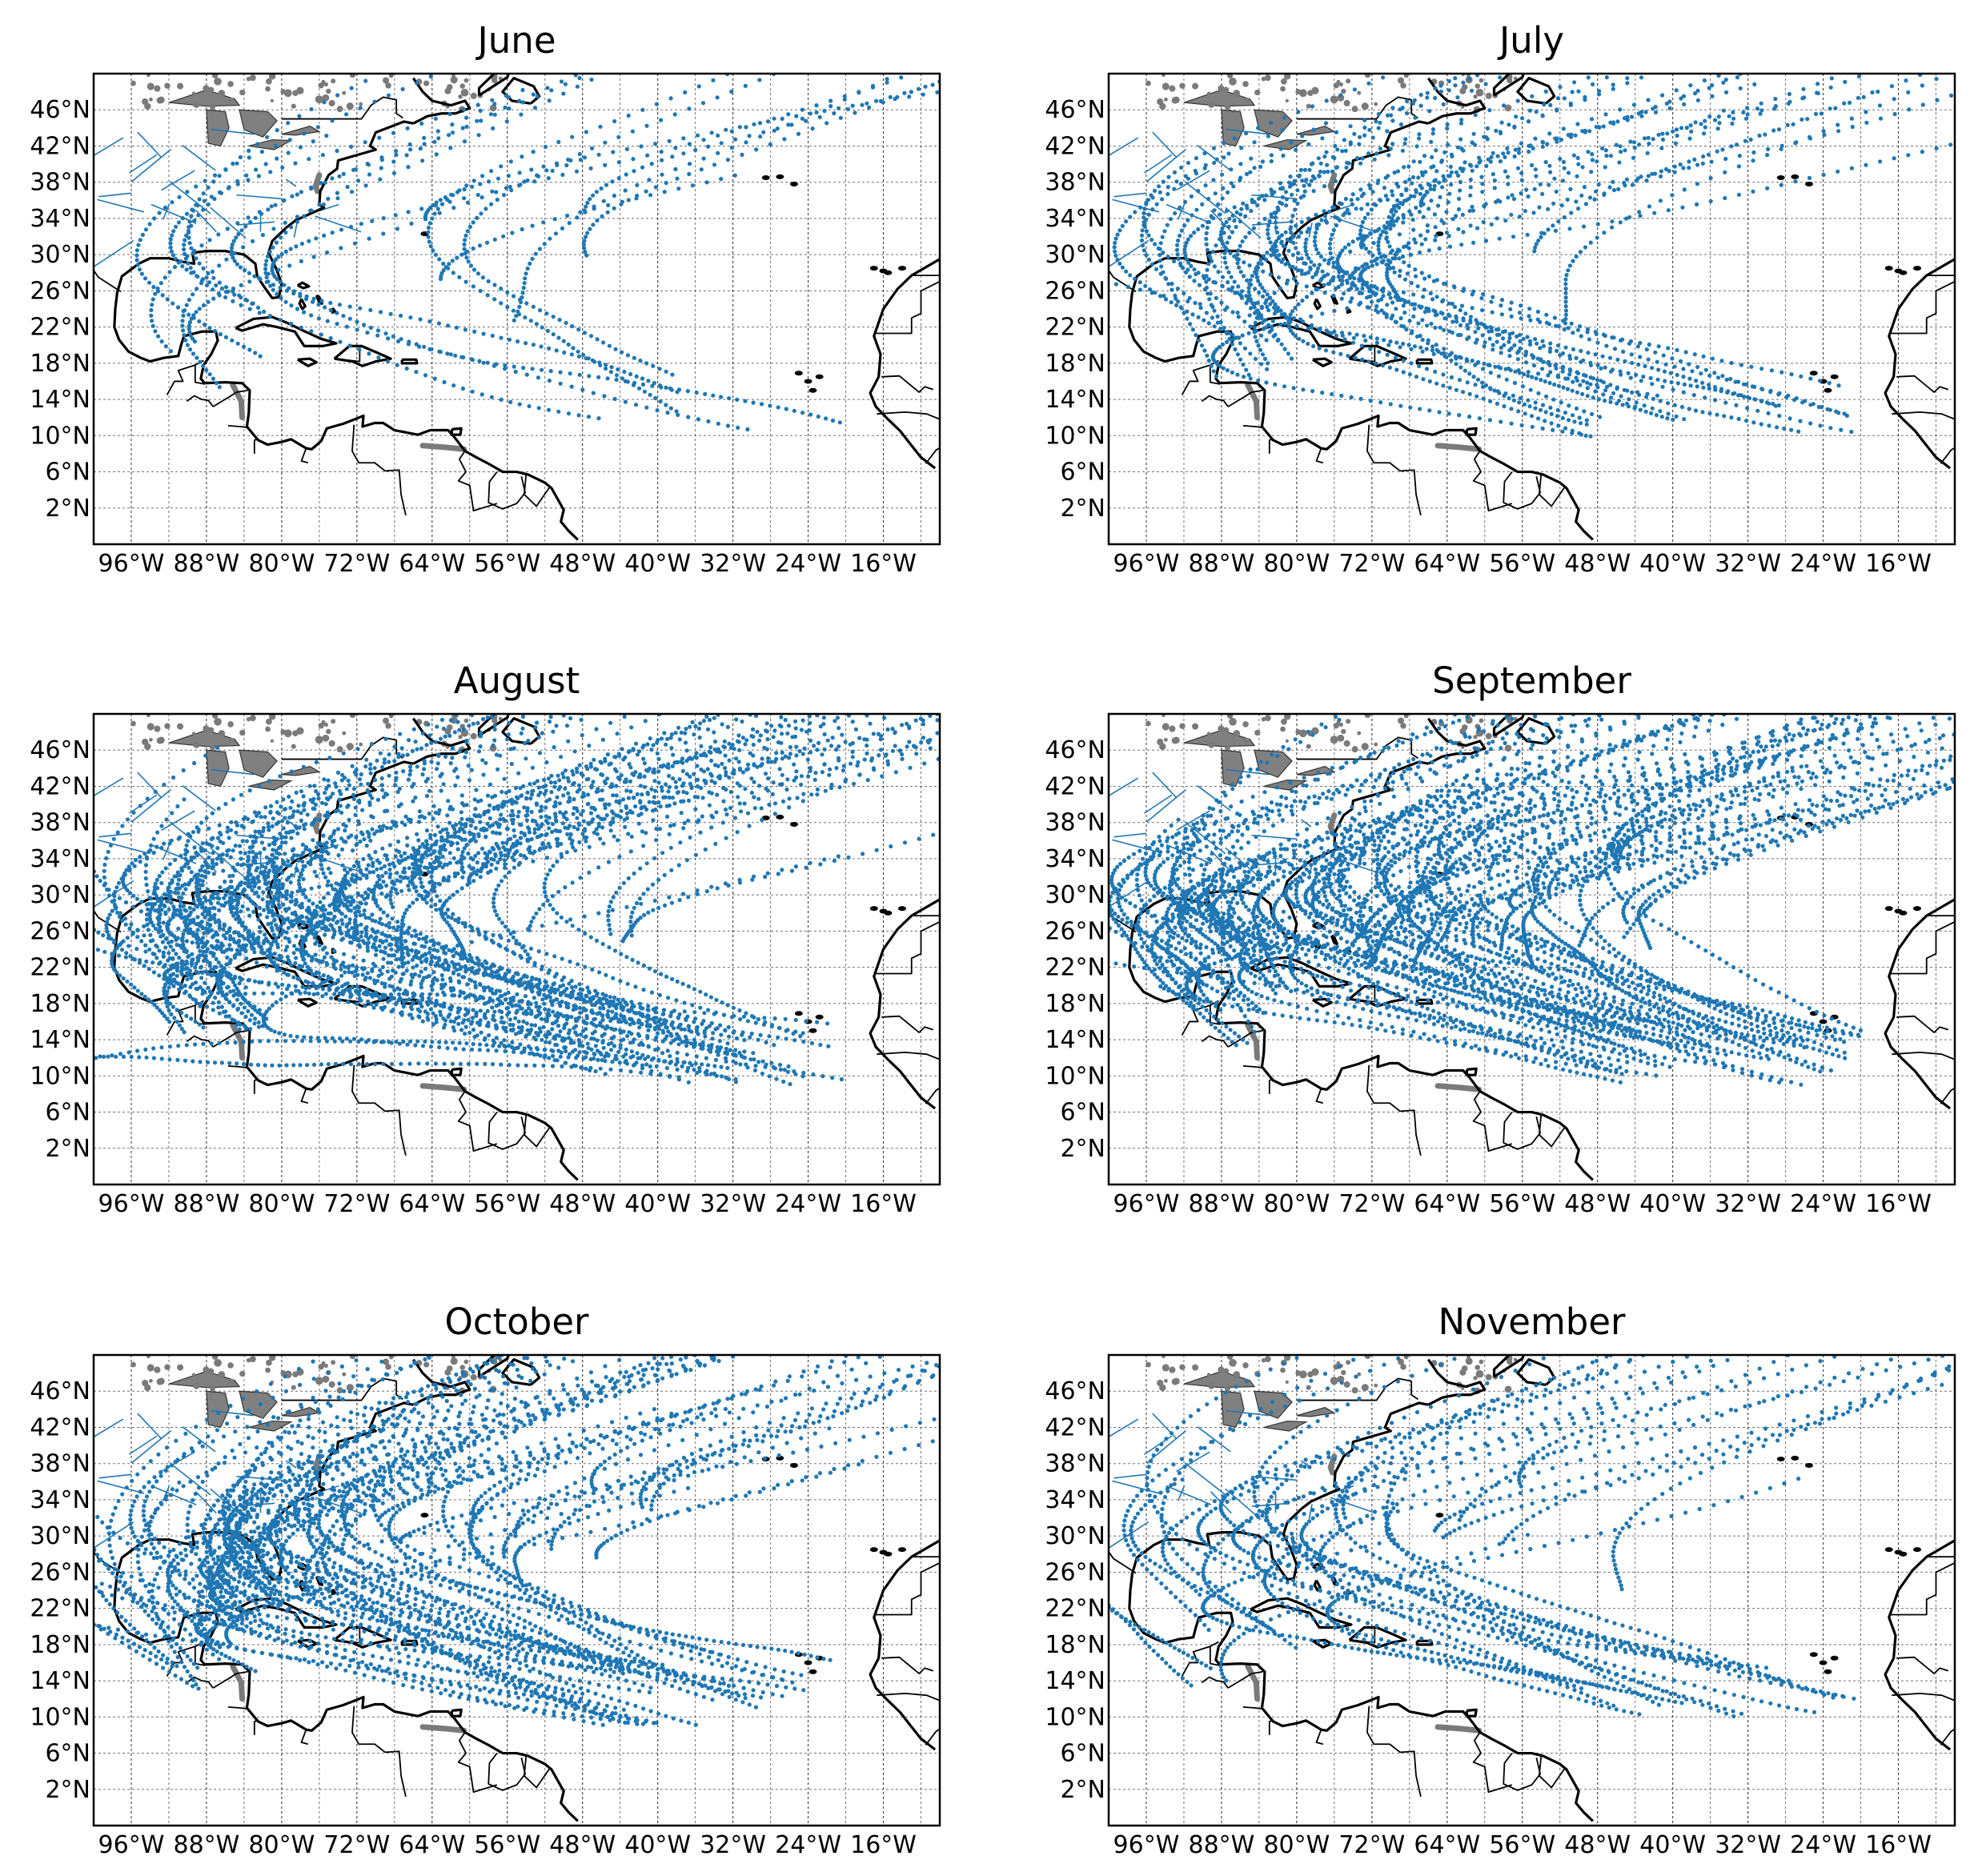  Describe the element at coordinates (819, 1017) in the screenshot. I see `island` at that location.